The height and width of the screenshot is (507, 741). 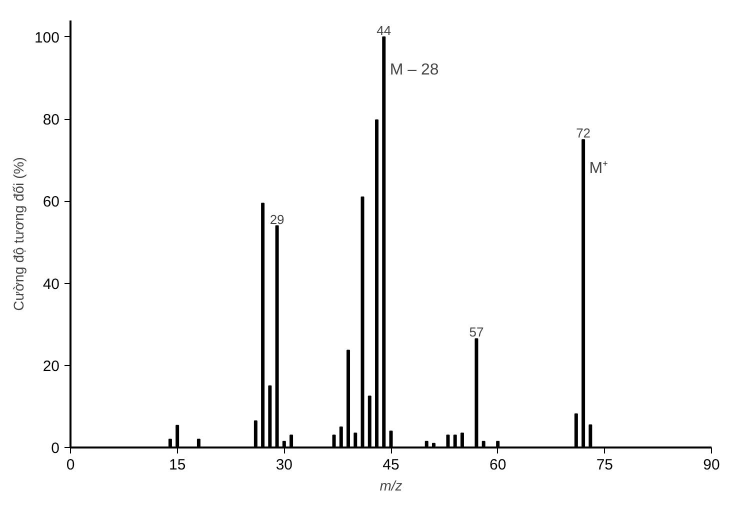 What do you see at coordinates (414, 69) in the screenshot?
I see `annotation: M – 28` at bounding box center [414, 69].